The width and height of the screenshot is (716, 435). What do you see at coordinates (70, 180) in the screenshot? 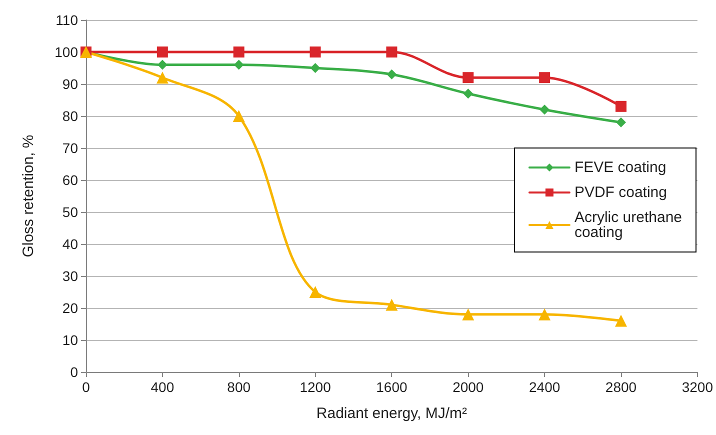
I see `y-tick-label: 60` at bounding box center [70, 180].